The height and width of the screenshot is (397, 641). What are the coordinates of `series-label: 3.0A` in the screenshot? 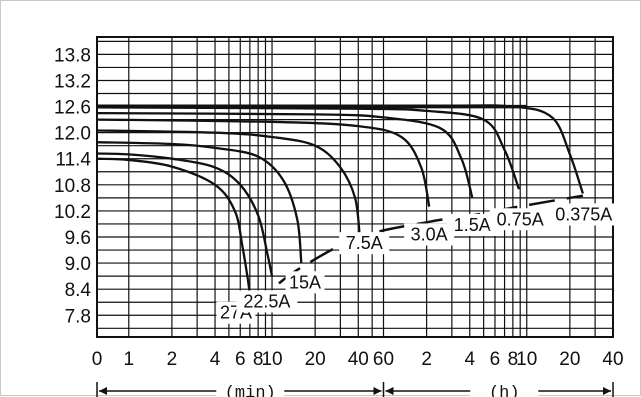 It's located at (429, 234).